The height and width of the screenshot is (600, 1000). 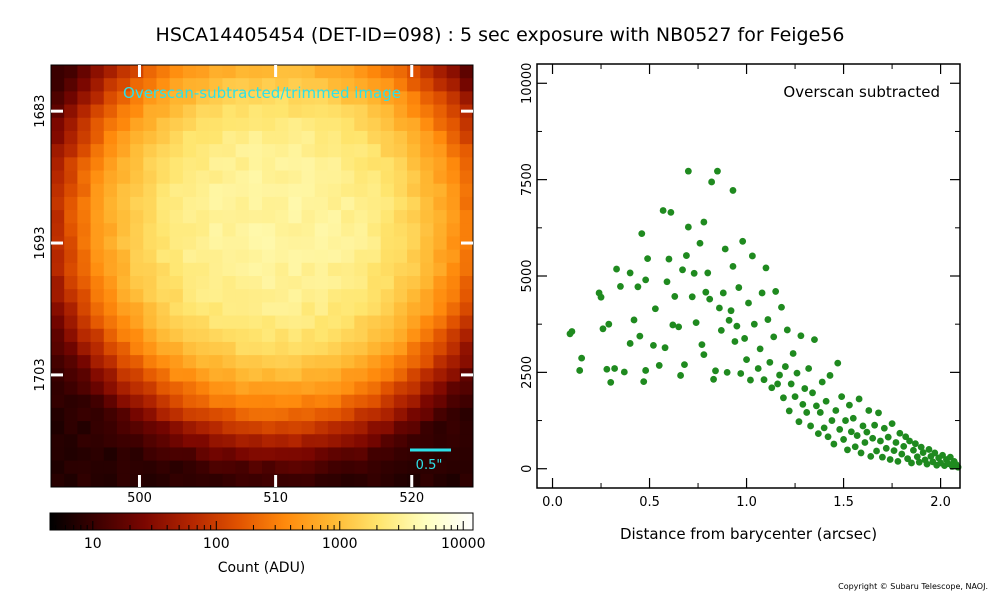 What do you see at coordinates (261, 521) in the screenshot?
I see `colorbar-gradient` at bounding box center [261, 521].